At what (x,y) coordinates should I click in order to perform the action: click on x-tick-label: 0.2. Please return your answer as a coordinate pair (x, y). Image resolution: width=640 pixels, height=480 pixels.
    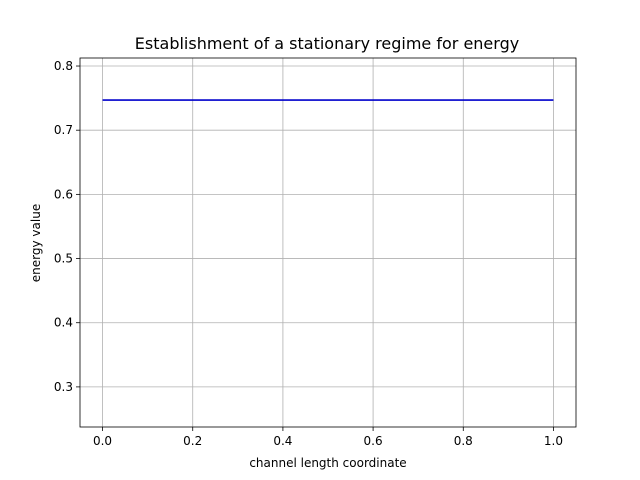
    Looking at the image, I should click on (192, 441).